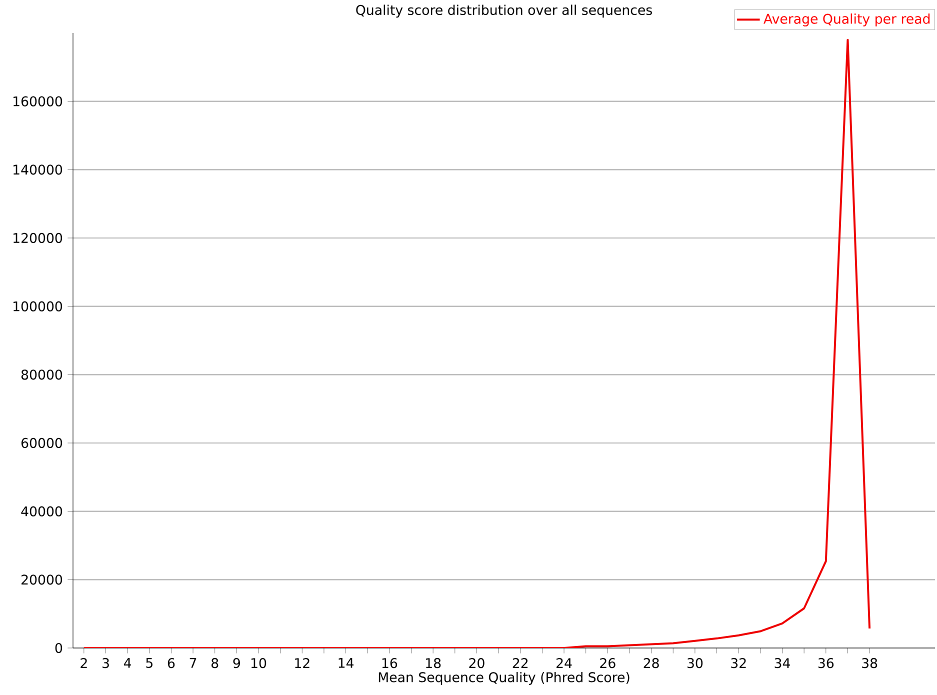 The height and width of the screenshot is (695, 937). What do you see at coordinates (193, 663) in the screenshot?
I see `x-tick-label: 7` at bounding box center [193, 663].